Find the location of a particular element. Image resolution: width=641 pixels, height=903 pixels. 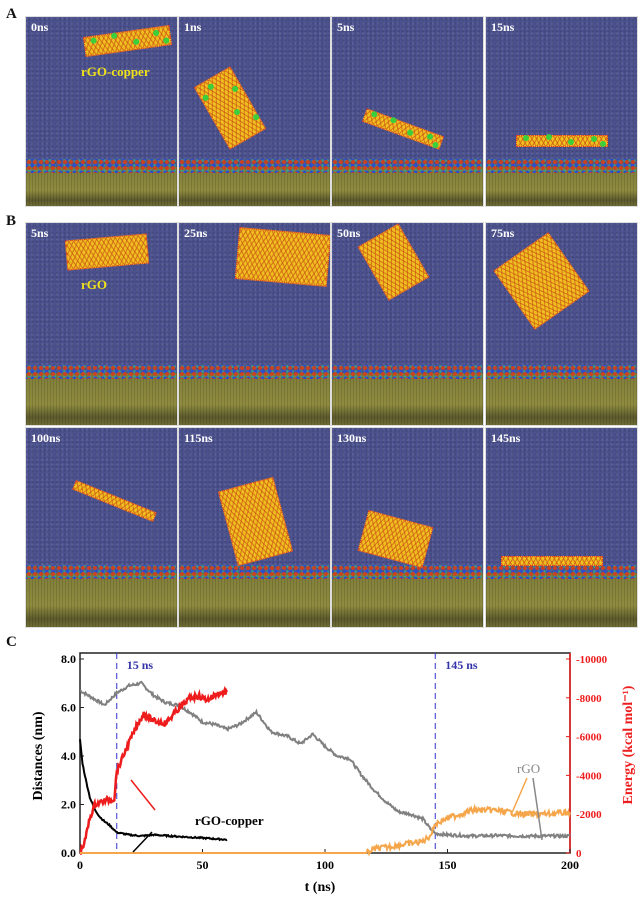

panel-label-a: A is located at coordinates (11, 14).